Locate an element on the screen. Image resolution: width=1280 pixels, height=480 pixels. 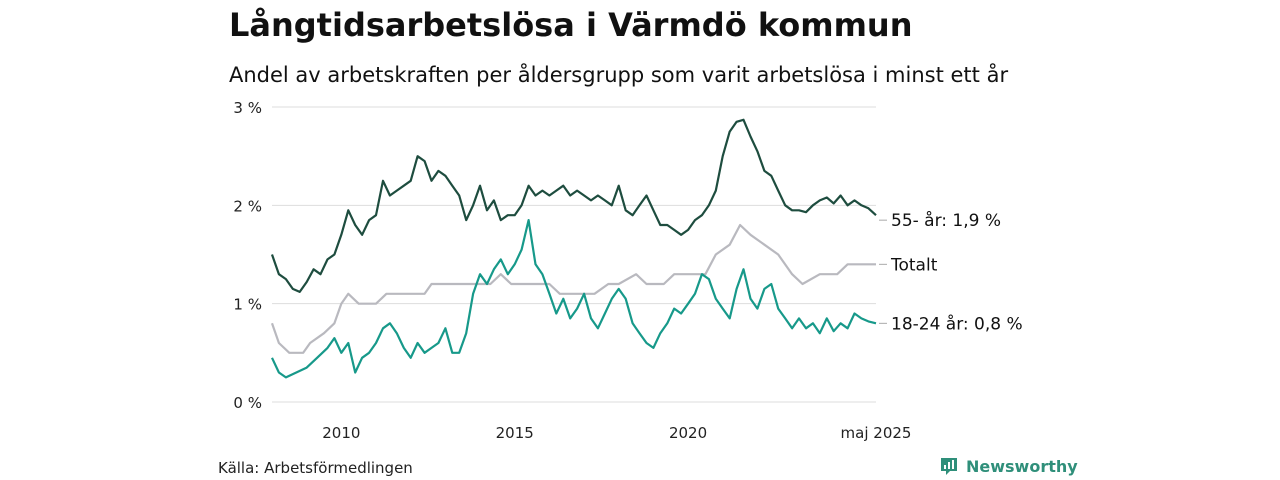
x-tick-label: maj 2025 is located at coordinates (876, 433).